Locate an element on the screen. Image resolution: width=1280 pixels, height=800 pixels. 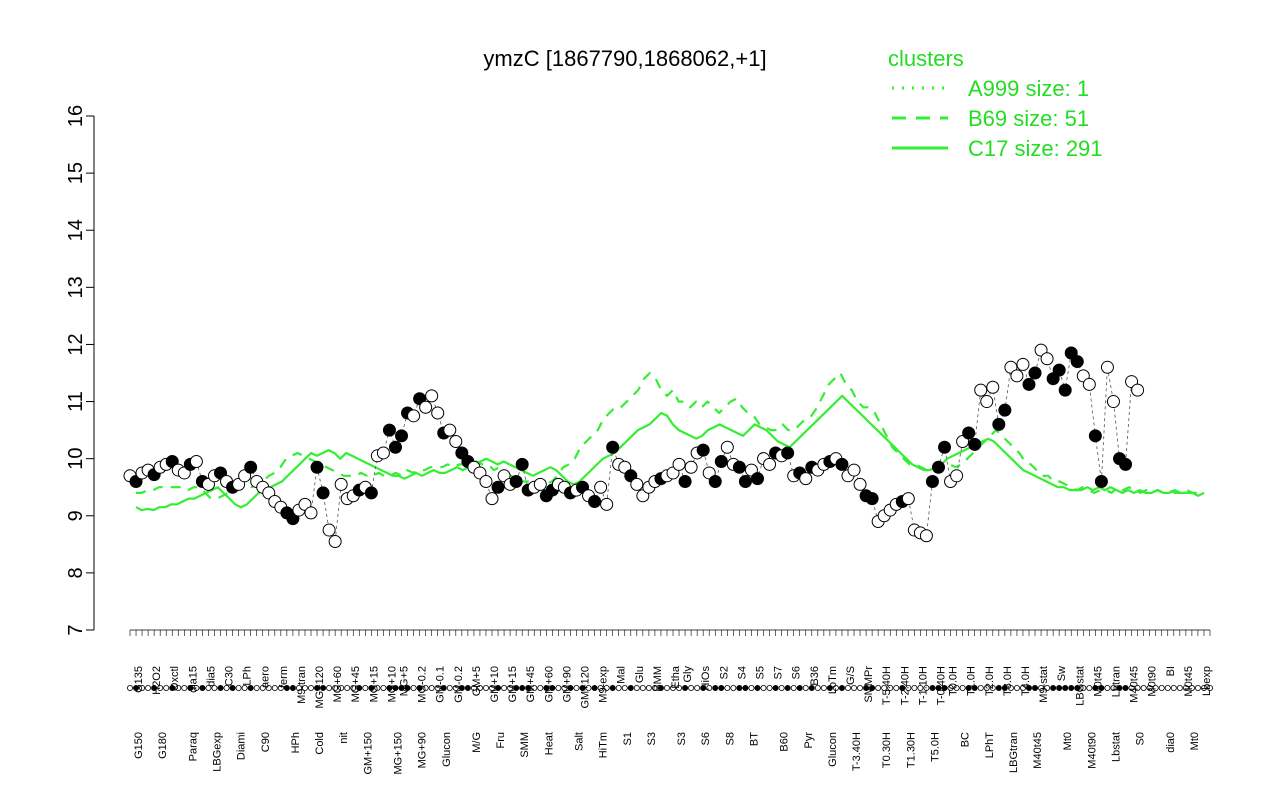
legend-label: C17 size: 291 is located at coordinates (1035, 148).